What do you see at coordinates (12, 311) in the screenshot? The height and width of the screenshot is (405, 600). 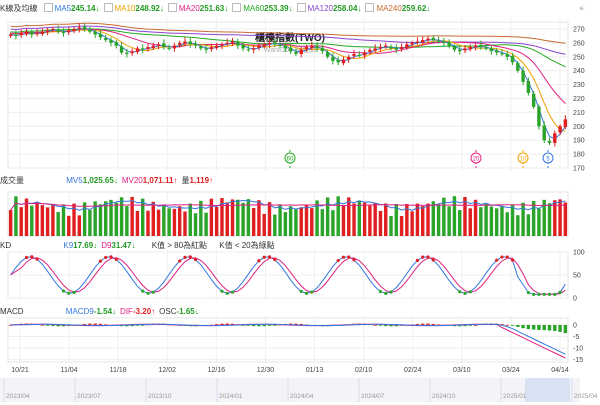 I see `macd-panel-label: MACD` at bounding box center [12, 311].